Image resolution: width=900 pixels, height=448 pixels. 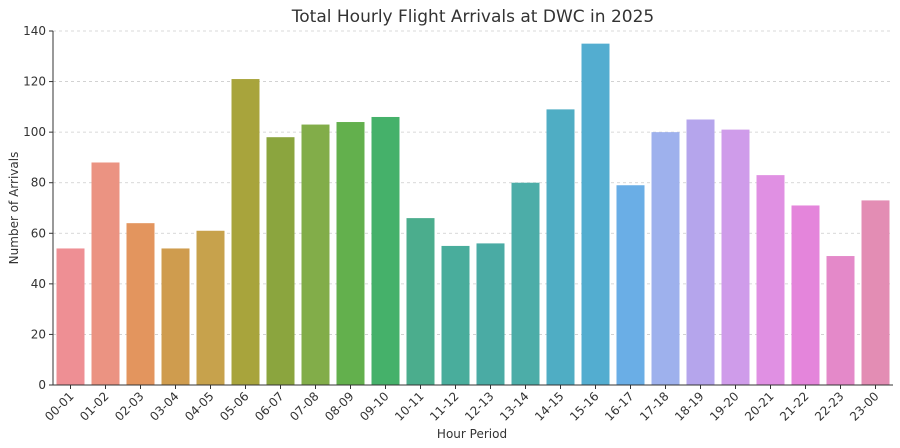 I want to click on y-tick-label: 140, so click(x=34, y=31).